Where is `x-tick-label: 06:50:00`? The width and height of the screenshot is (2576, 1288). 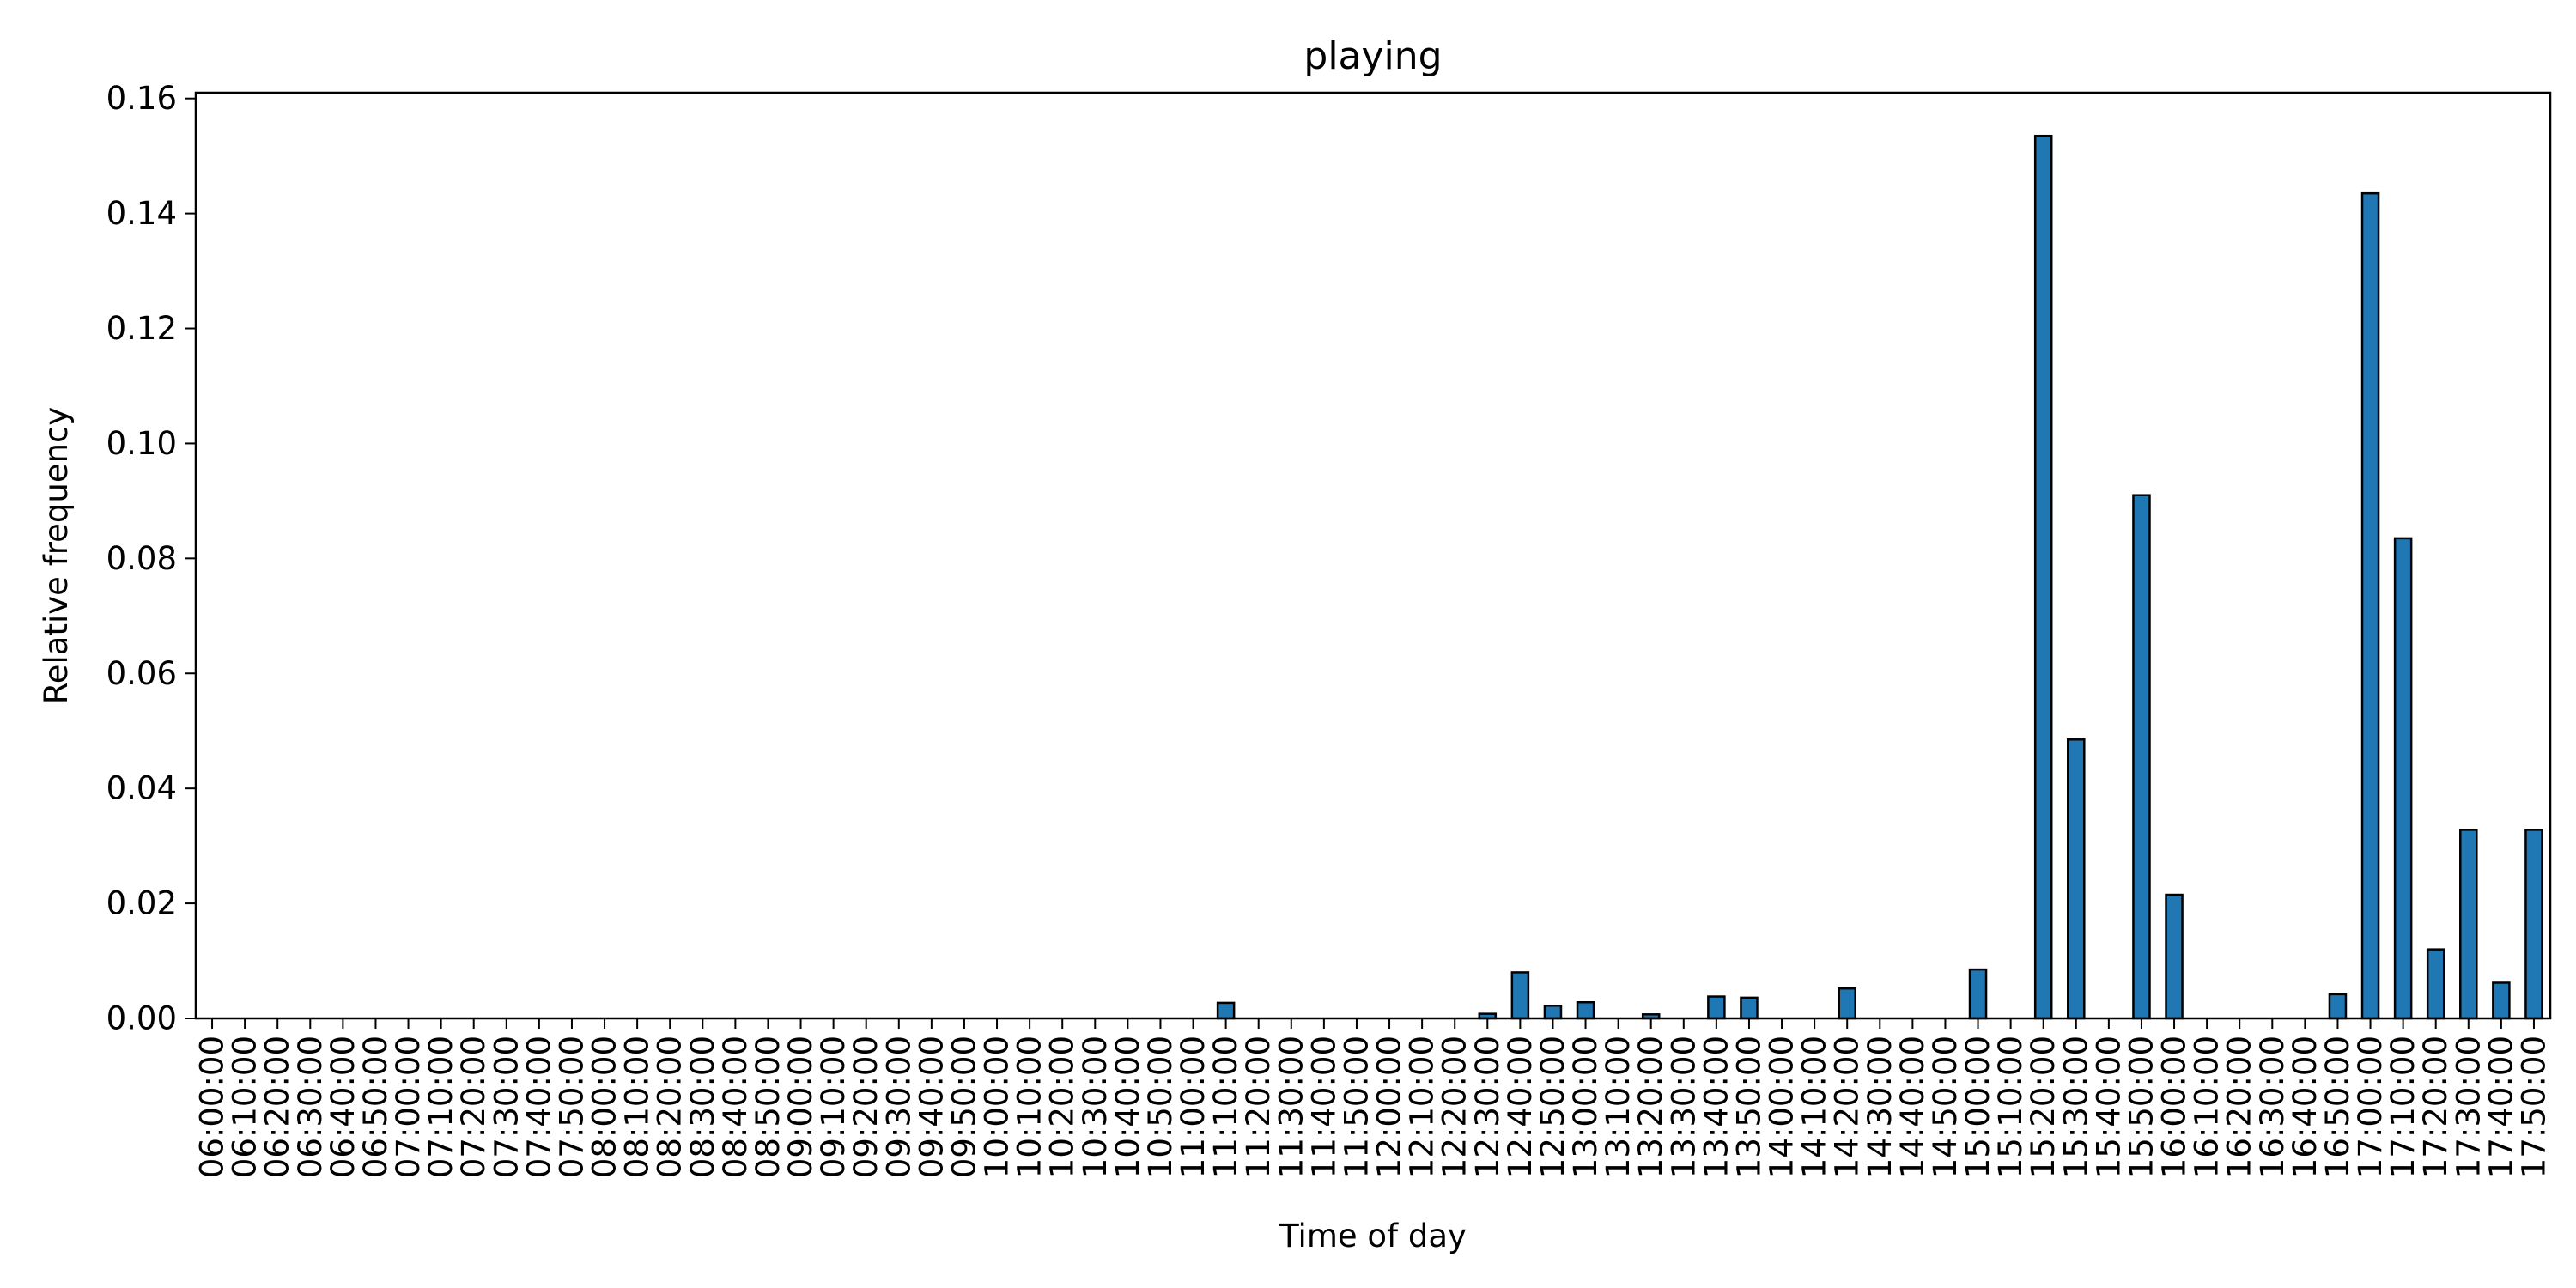
x-tick-label: 06:50:00 is located at coordinates (376, 1107).